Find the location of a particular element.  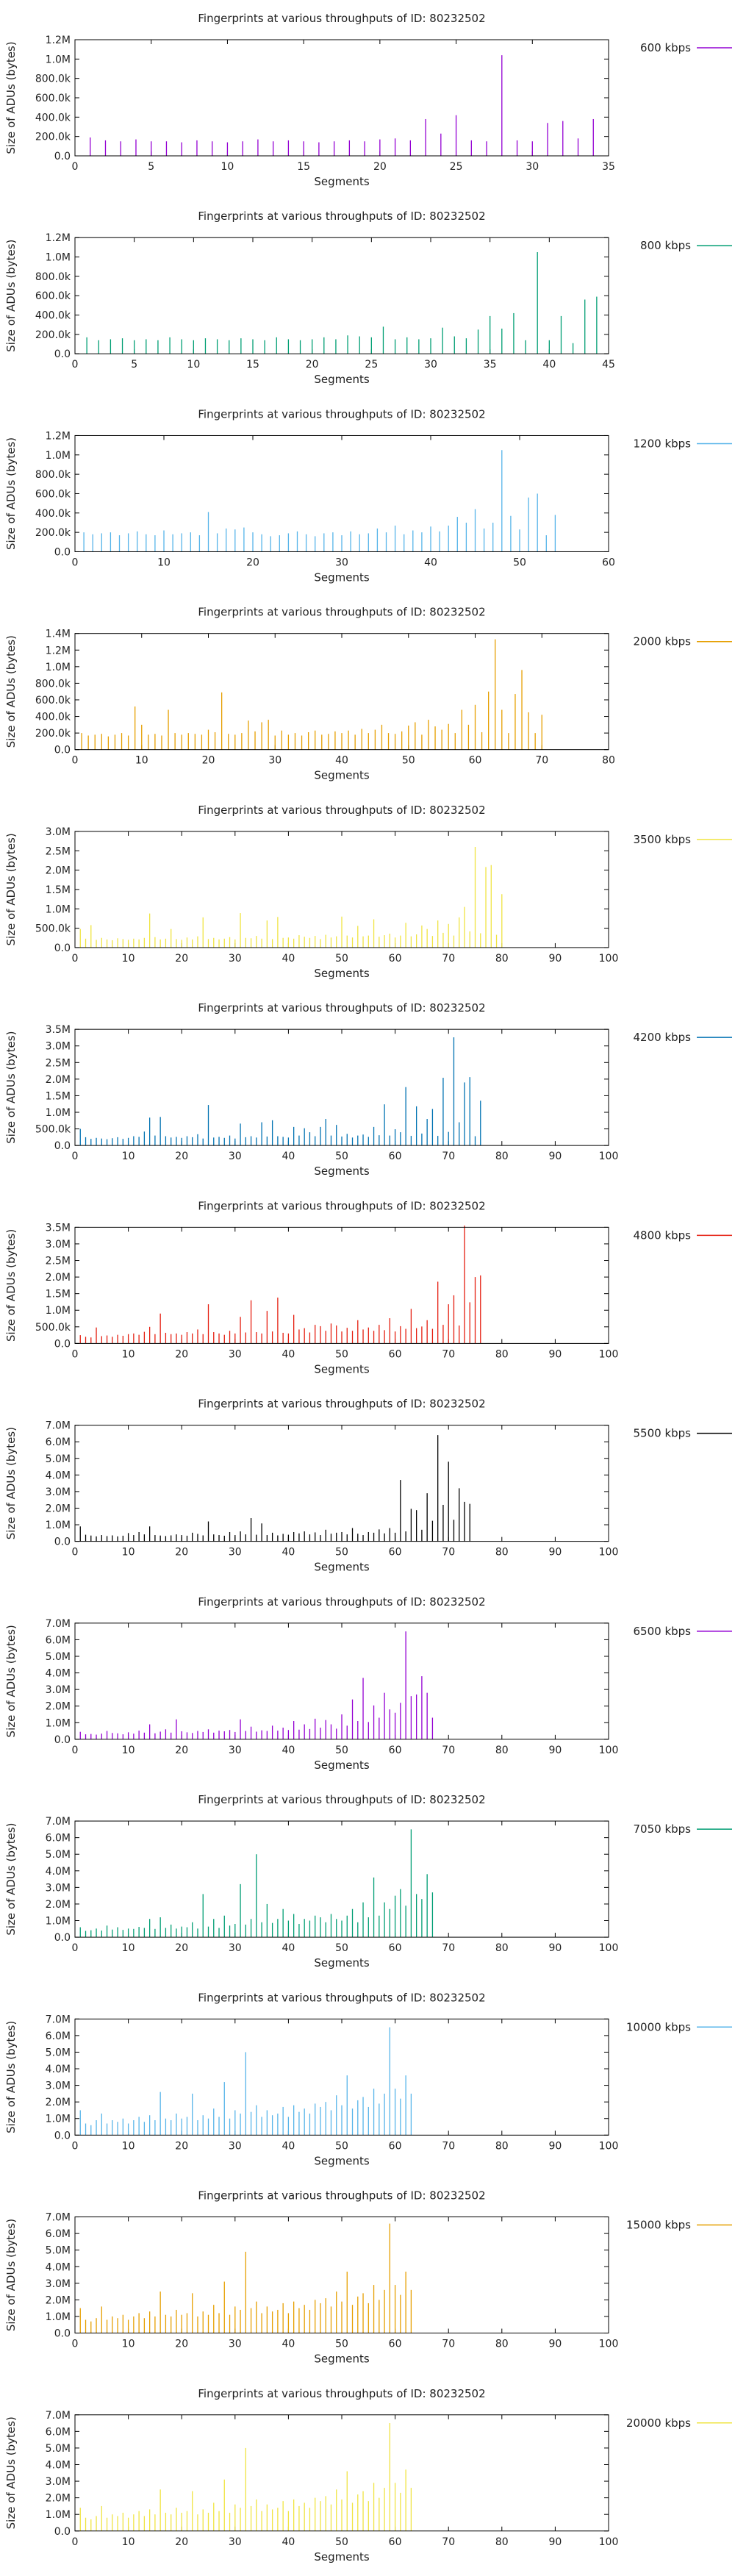

y-tick-label: 500.0k is located at coordinates (53, 1328).